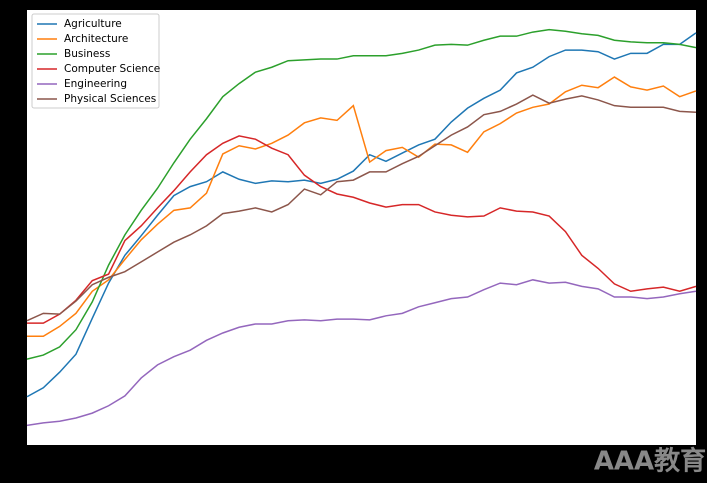  What do you see at coordinates (112, 69) in the screenshot?
I see `legend-label: Computer Science` at bounding box center [112, 69].